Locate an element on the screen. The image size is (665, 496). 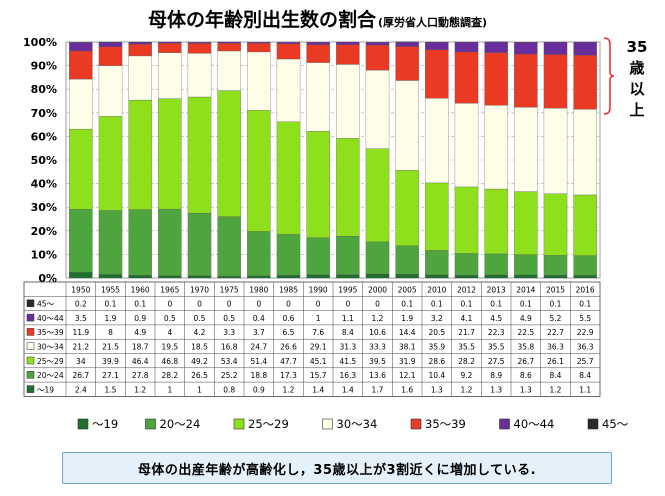
data-label: 13.6 is located at coordinates (377, 375).